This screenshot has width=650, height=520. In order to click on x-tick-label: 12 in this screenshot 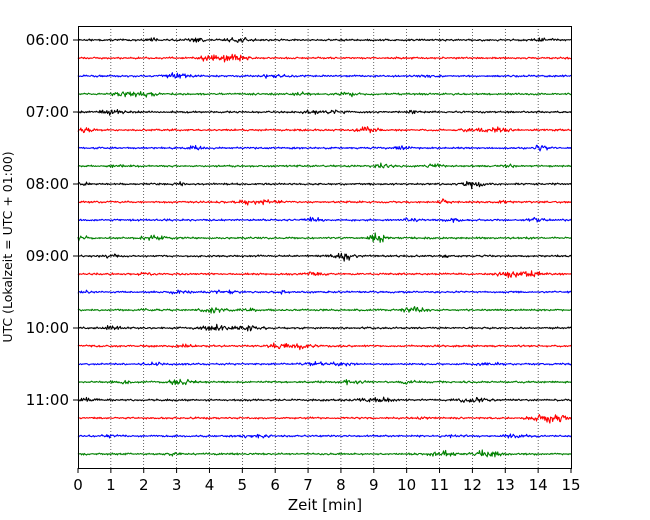, I will do `click(472, 485)`.